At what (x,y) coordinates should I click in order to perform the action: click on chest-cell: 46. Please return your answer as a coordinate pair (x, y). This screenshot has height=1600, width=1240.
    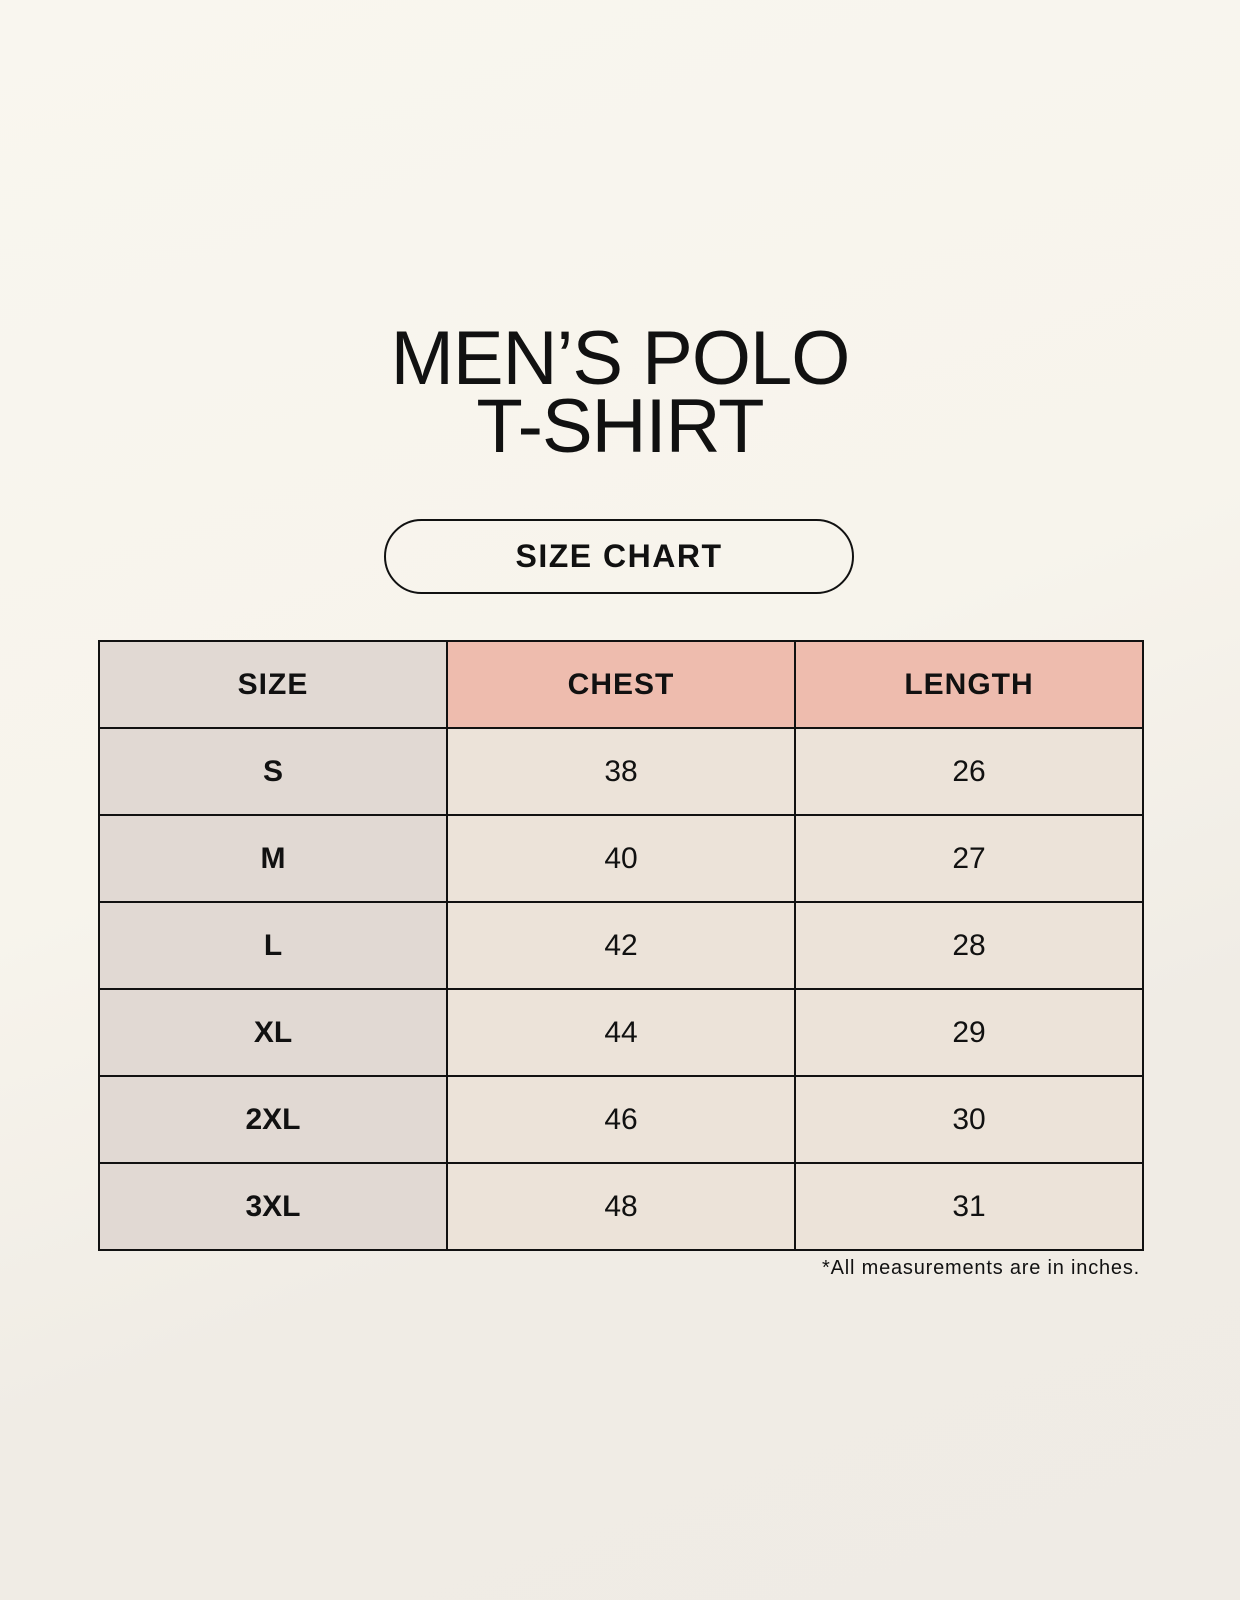
    Looking at the image, I should click on (621, 1119).